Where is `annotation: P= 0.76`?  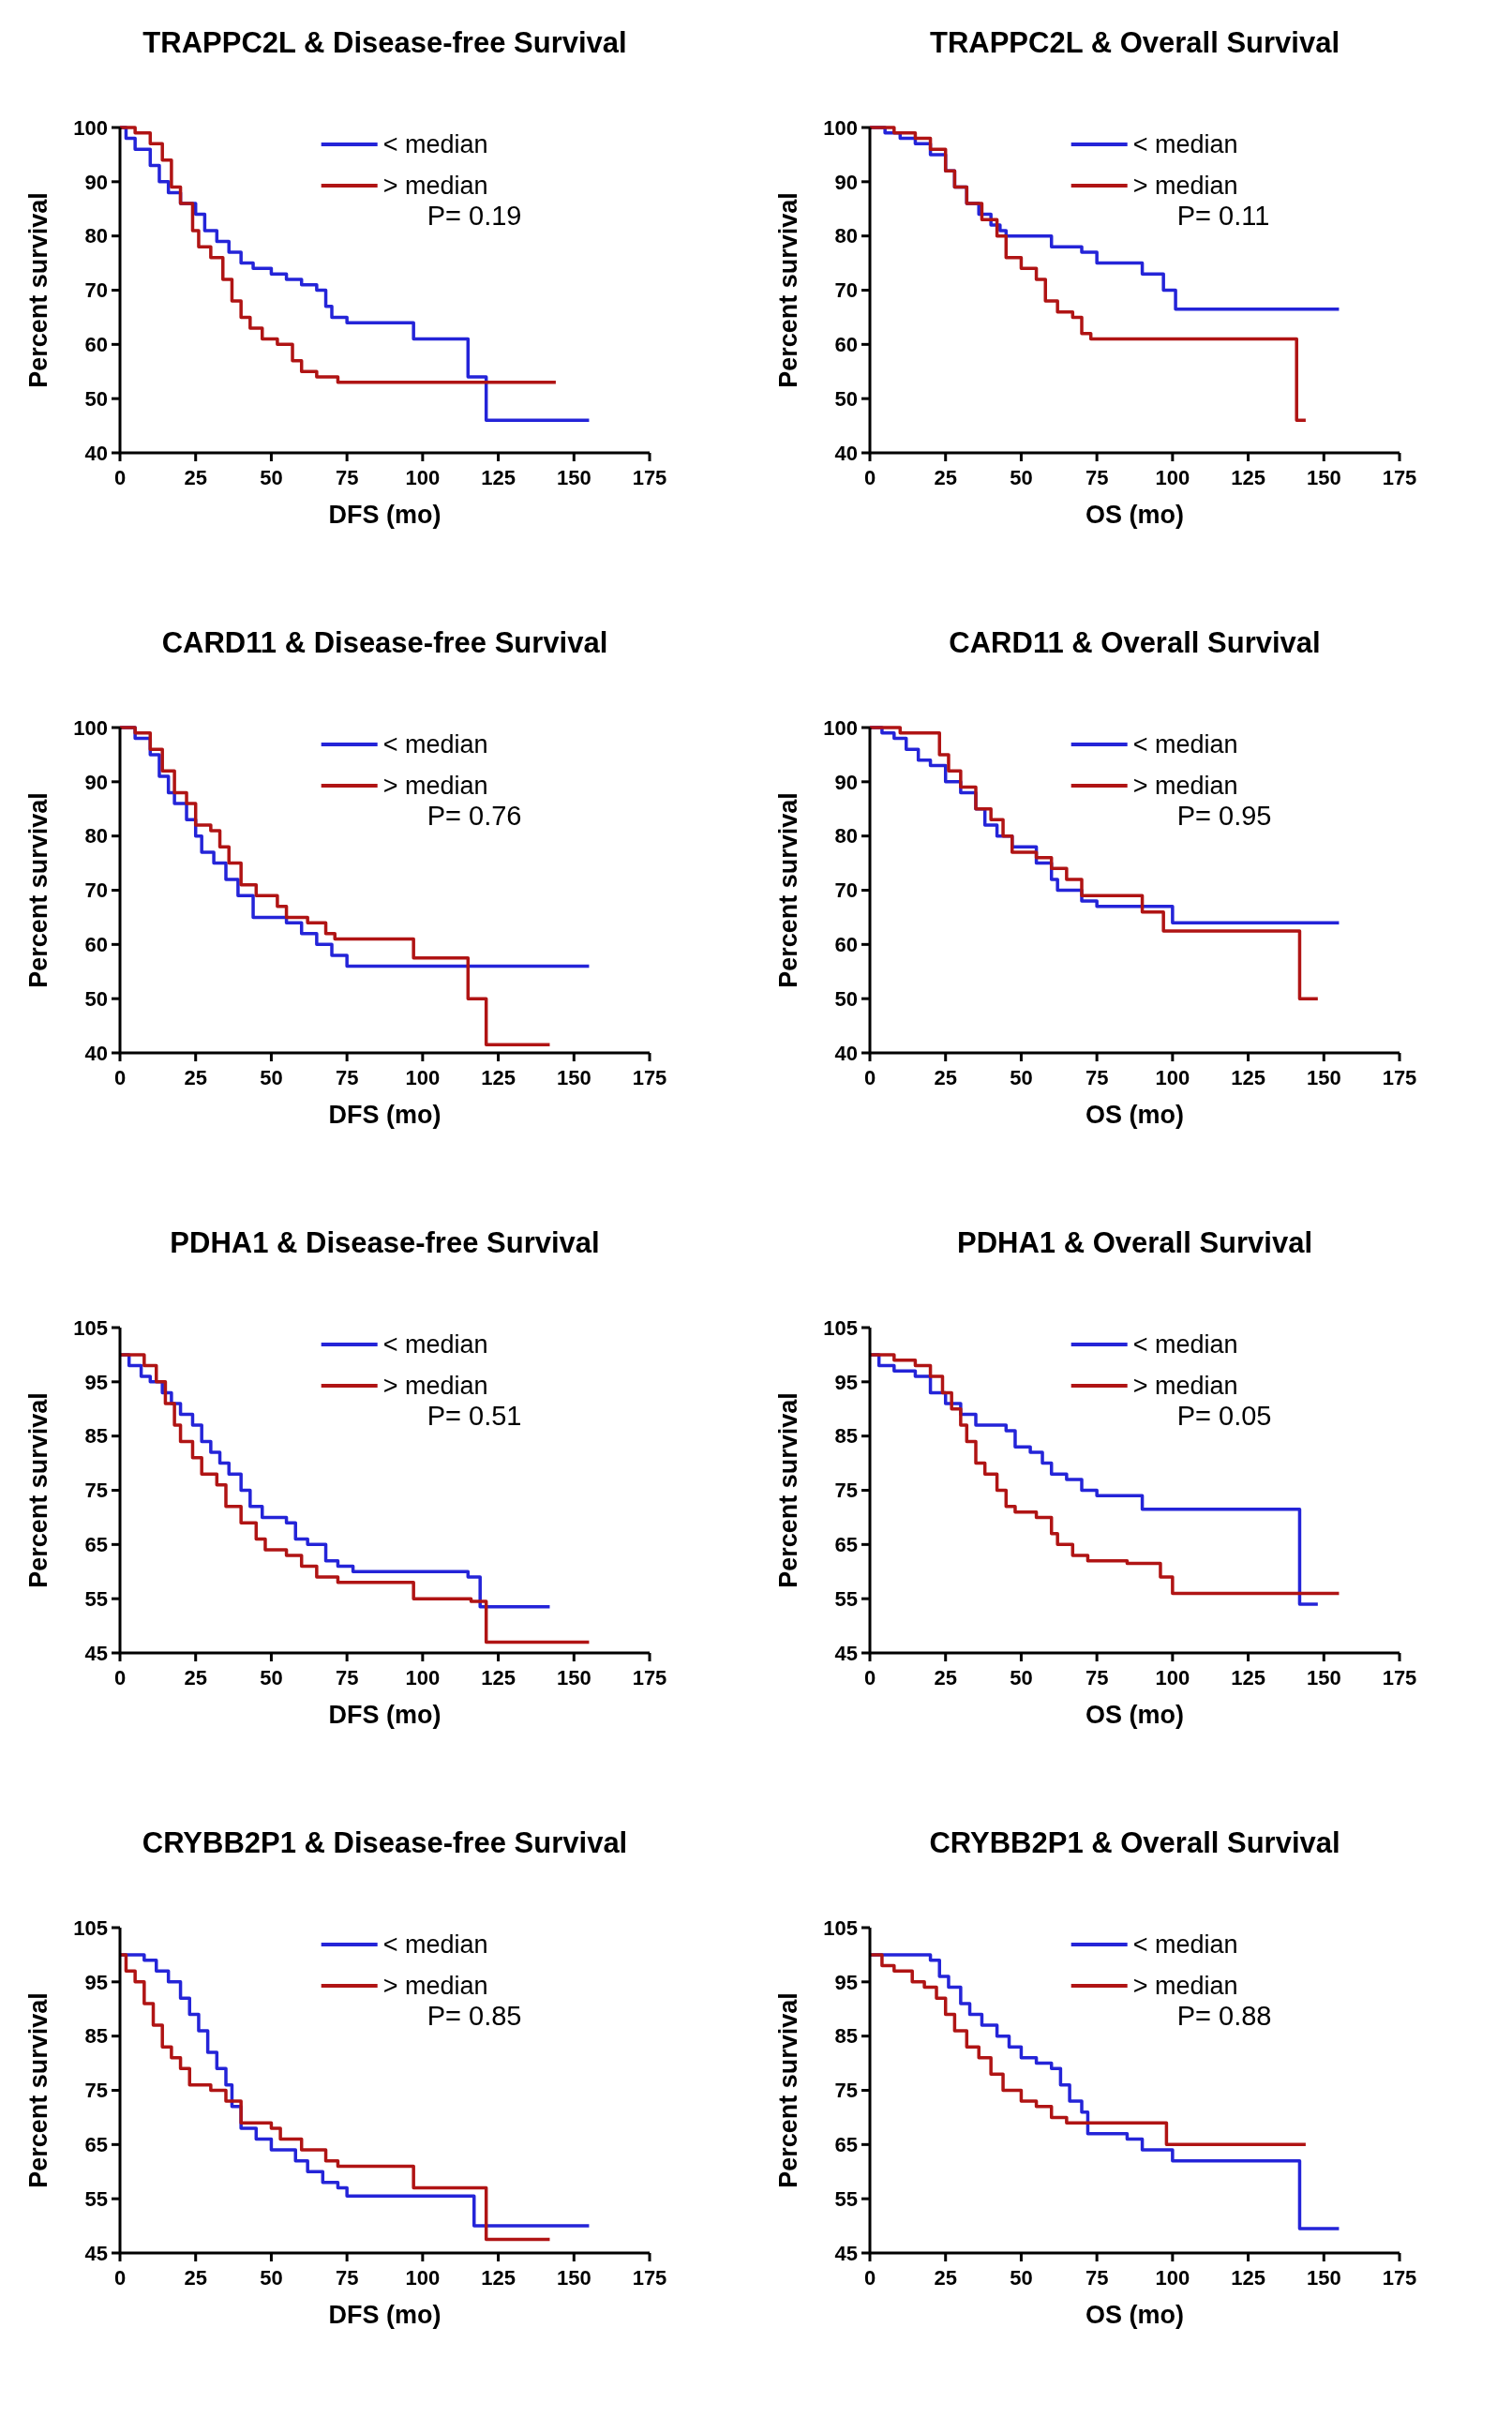 annotation: P= 0.76 is located at coordinates (475, 816).